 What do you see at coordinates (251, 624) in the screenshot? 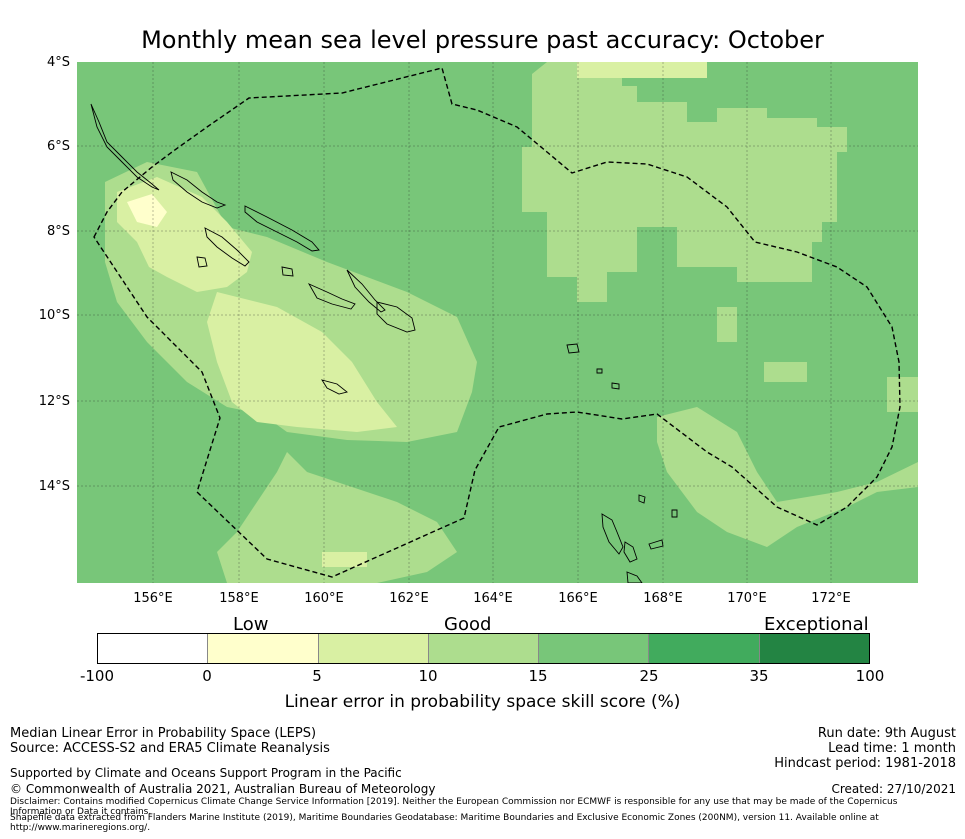
I see `category-low: Low` at bounding box center [251, 624].